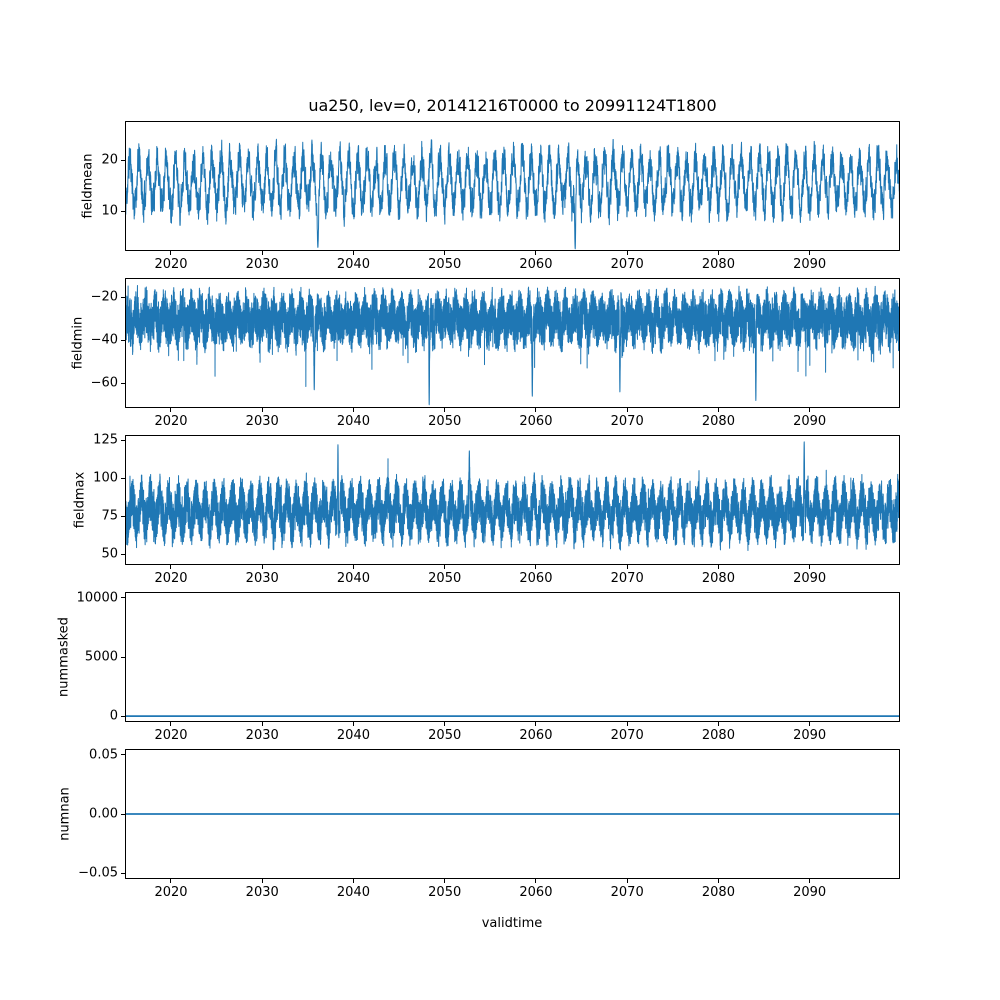 Image resolution: width=1000 pixels, height=1000 pixels. What do you see at coordinates (104, 383) in the screenshot?
I see `y-tick-label: −60` at bounding box center [104, 383].